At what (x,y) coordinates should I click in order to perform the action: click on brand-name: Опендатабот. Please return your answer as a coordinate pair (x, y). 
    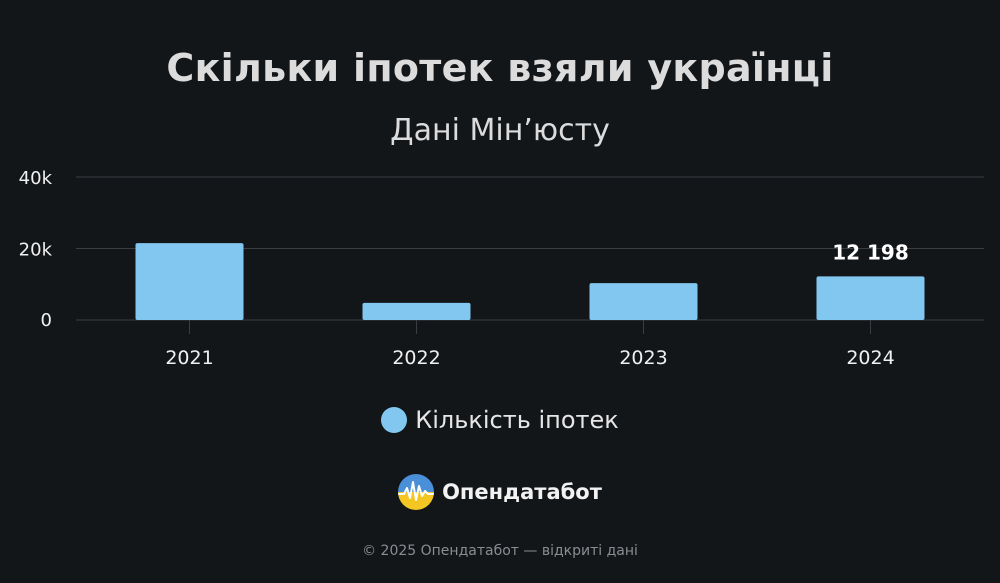
    Looking at the image, I should click on (522, 492).